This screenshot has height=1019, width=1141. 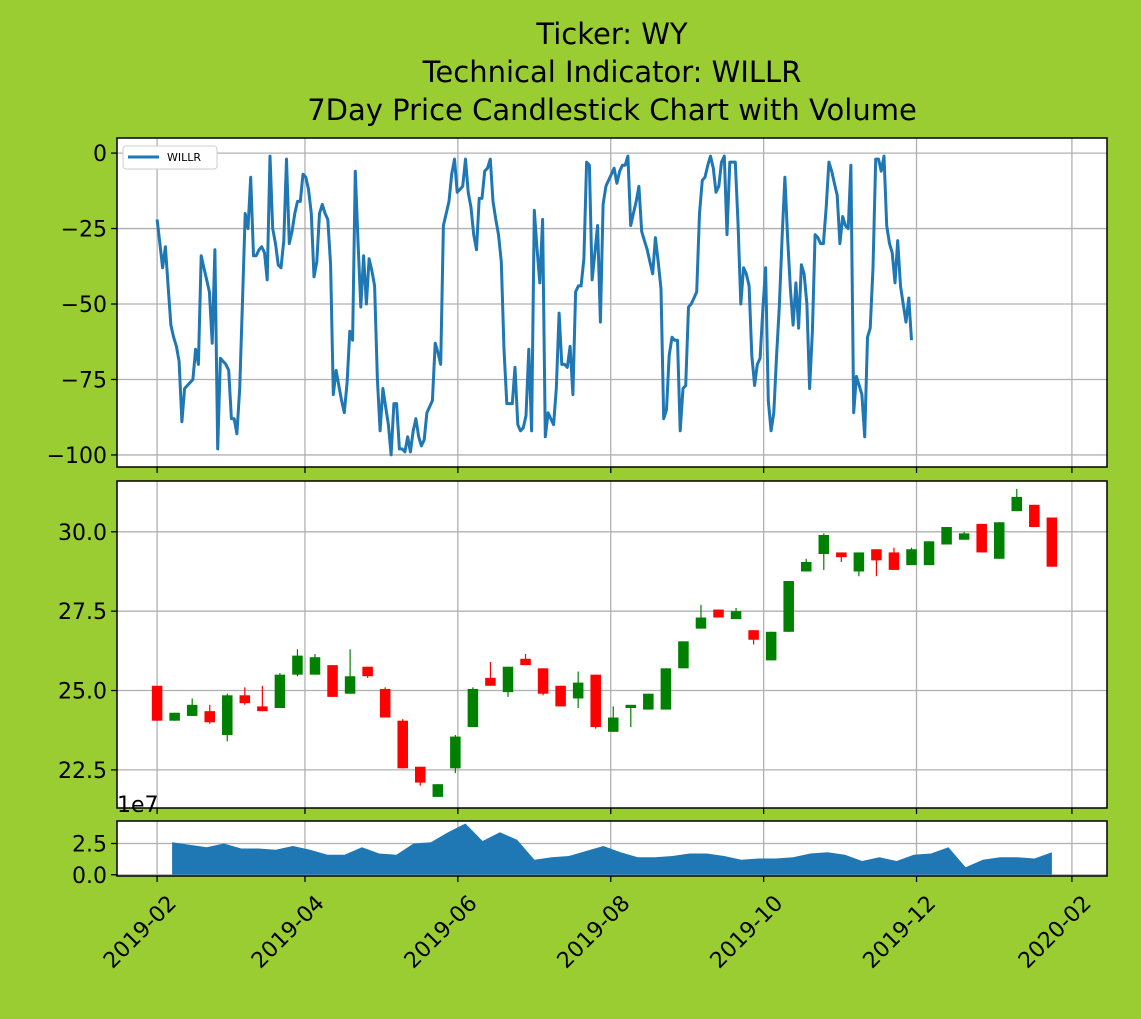 I want to click on willr-y-tick-label: −25, so click(x=84, y=230).